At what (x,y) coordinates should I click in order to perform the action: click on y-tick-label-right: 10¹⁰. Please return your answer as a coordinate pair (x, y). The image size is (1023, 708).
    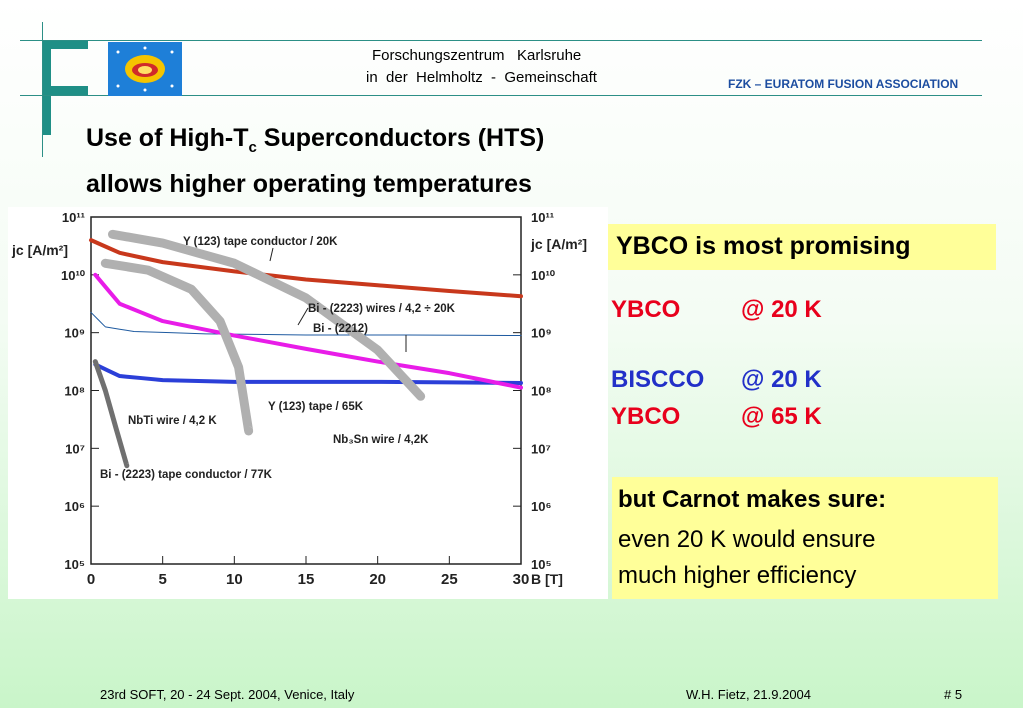
    Looking at the image, I should click on (543, 275).